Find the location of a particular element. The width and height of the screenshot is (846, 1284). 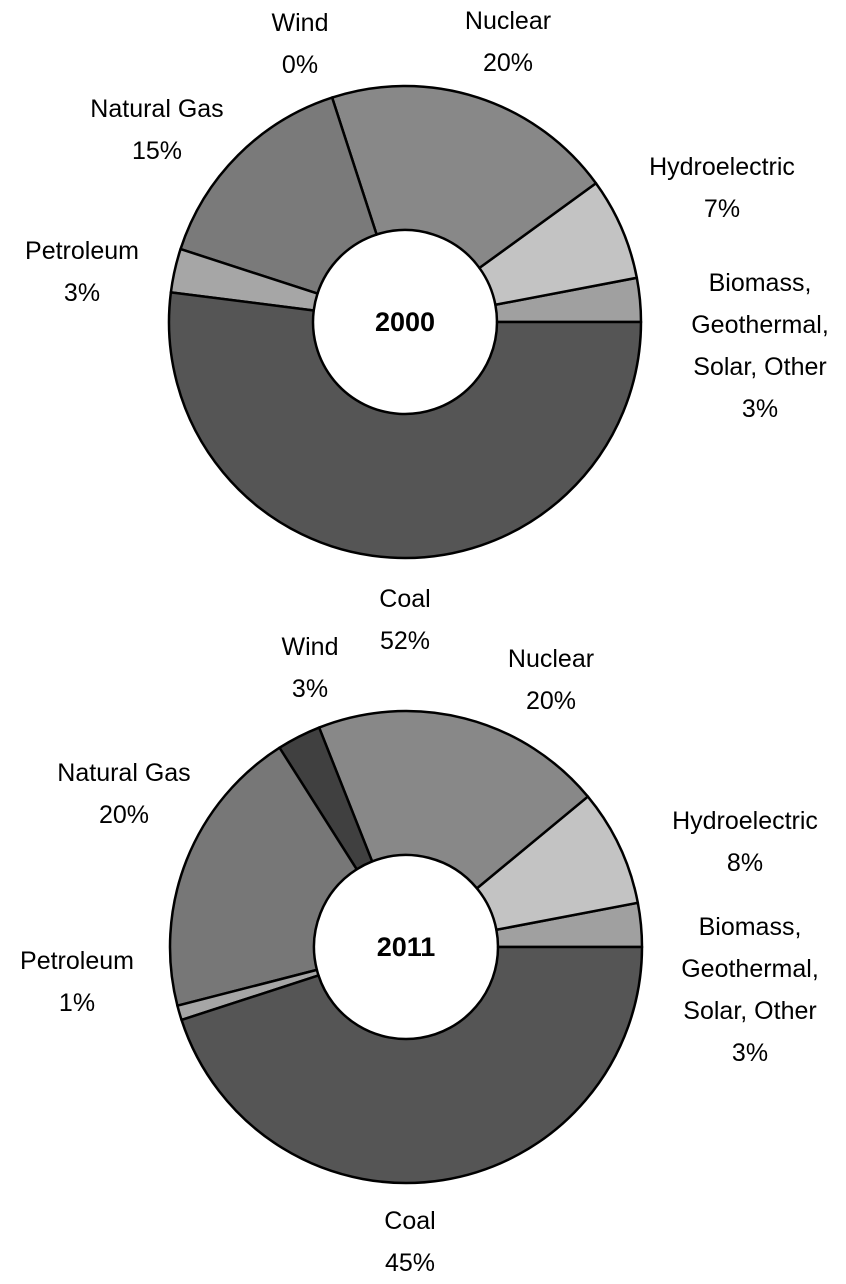

slice-label: Coal 45% is located at coordinates (410, 1242).